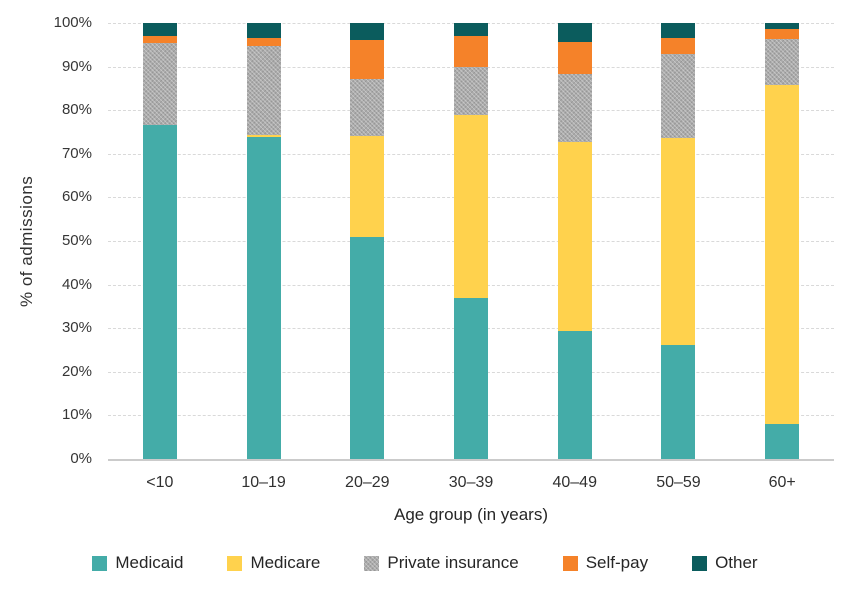 The image size is (850, 600). Describe the element at coordinates (76, 371) in the screenshot. I see `y-tick-label-20: 20%` at that location.